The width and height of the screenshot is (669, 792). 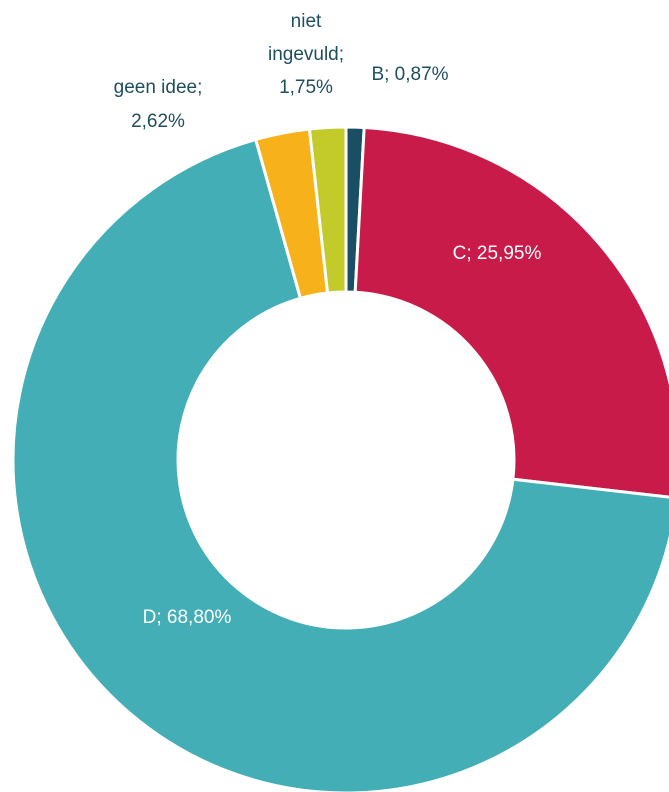 I want to click on data-label: C; 25,95%, so click(x=497, y=253).